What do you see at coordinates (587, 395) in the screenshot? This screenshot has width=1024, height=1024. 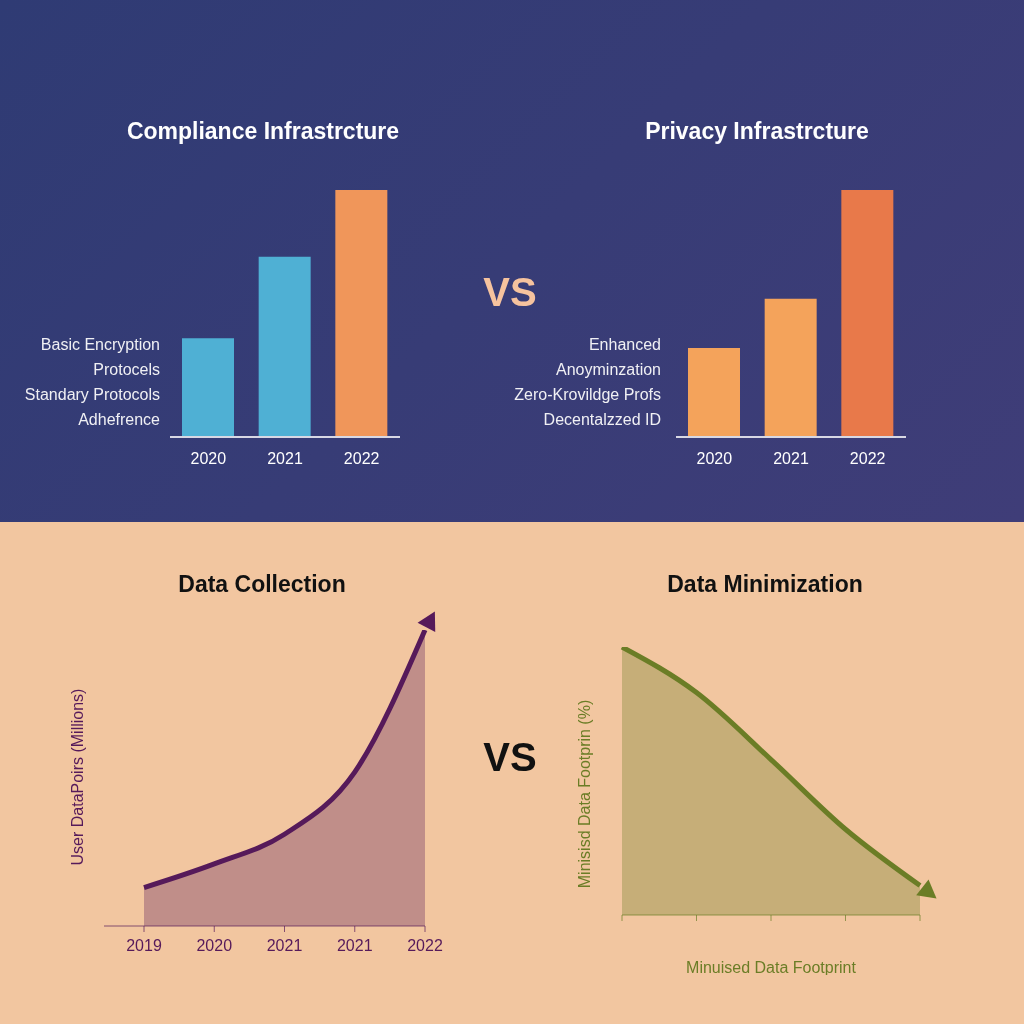 I see `text: Zero-Krovildge Profs` at bounding box center [587, 395].